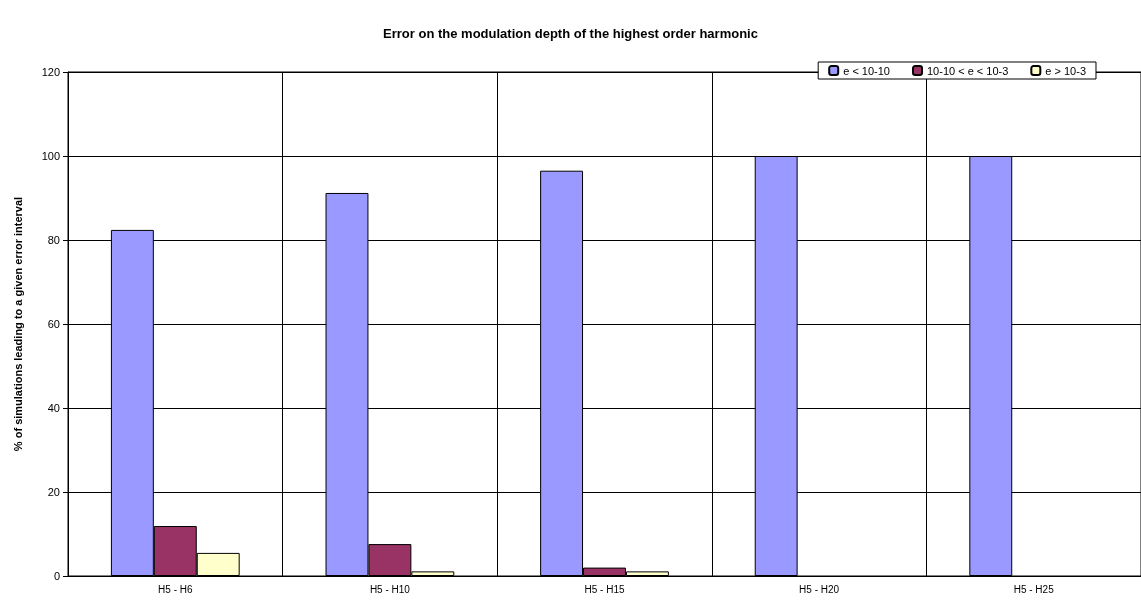 This screenshot has width=1141, height=607. Describe the element at coordinates (866, 70) in the screenshot. I see `legend-label: e < 10-10` at that location.